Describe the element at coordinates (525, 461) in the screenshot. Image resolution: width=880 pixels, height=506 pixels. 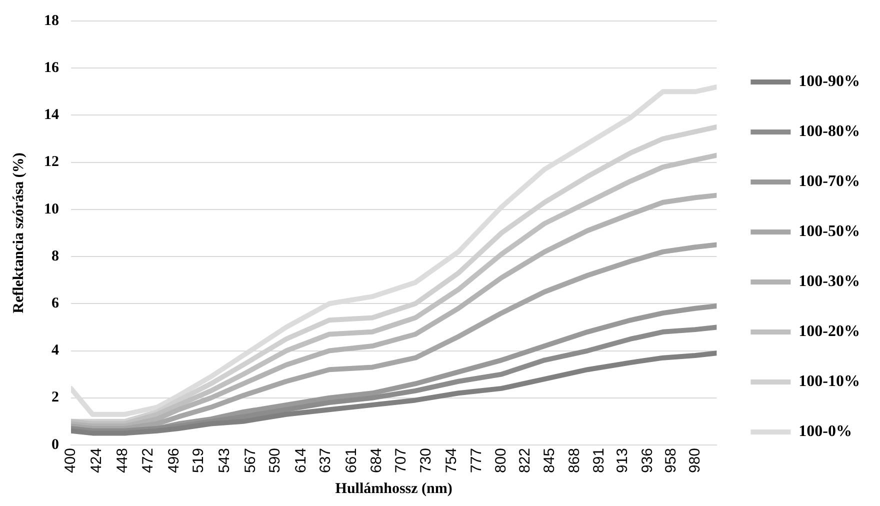
I see `x-tick-label: 822` at that location.